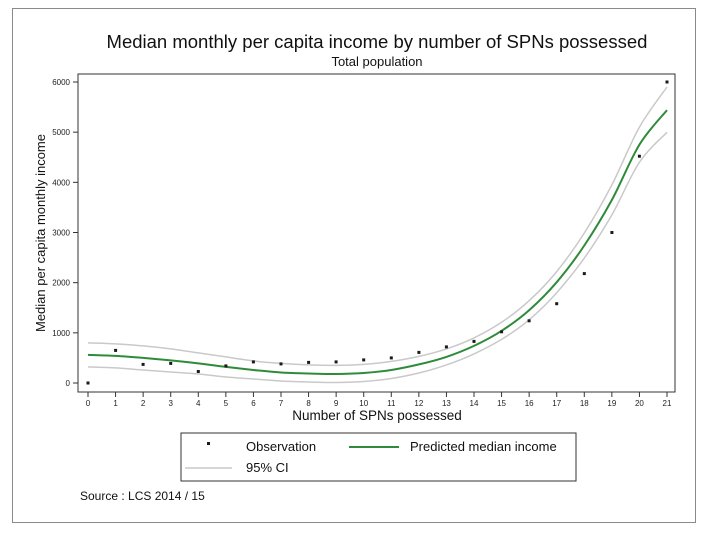 The width and height of the screenshot is (710, 535). What do you see at coordinates (611, 403) in the screenshot?
I see `x-tick-label-19: 19` at bounding box center [611, 403].